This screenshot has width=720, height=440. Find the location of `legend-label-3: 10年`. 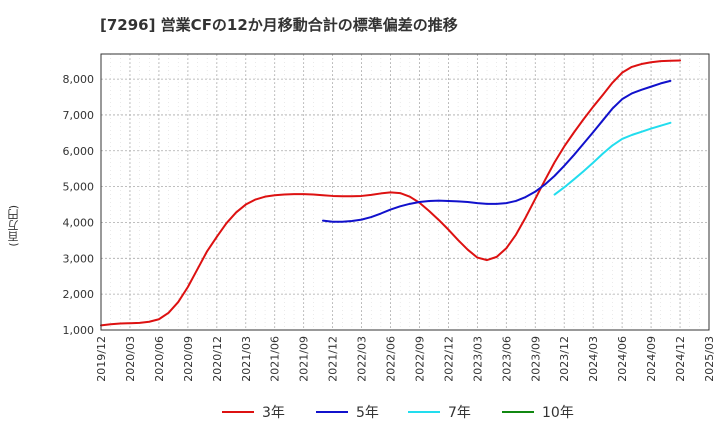

legend-label-3: 10年 is located at coordinates (558, 413).